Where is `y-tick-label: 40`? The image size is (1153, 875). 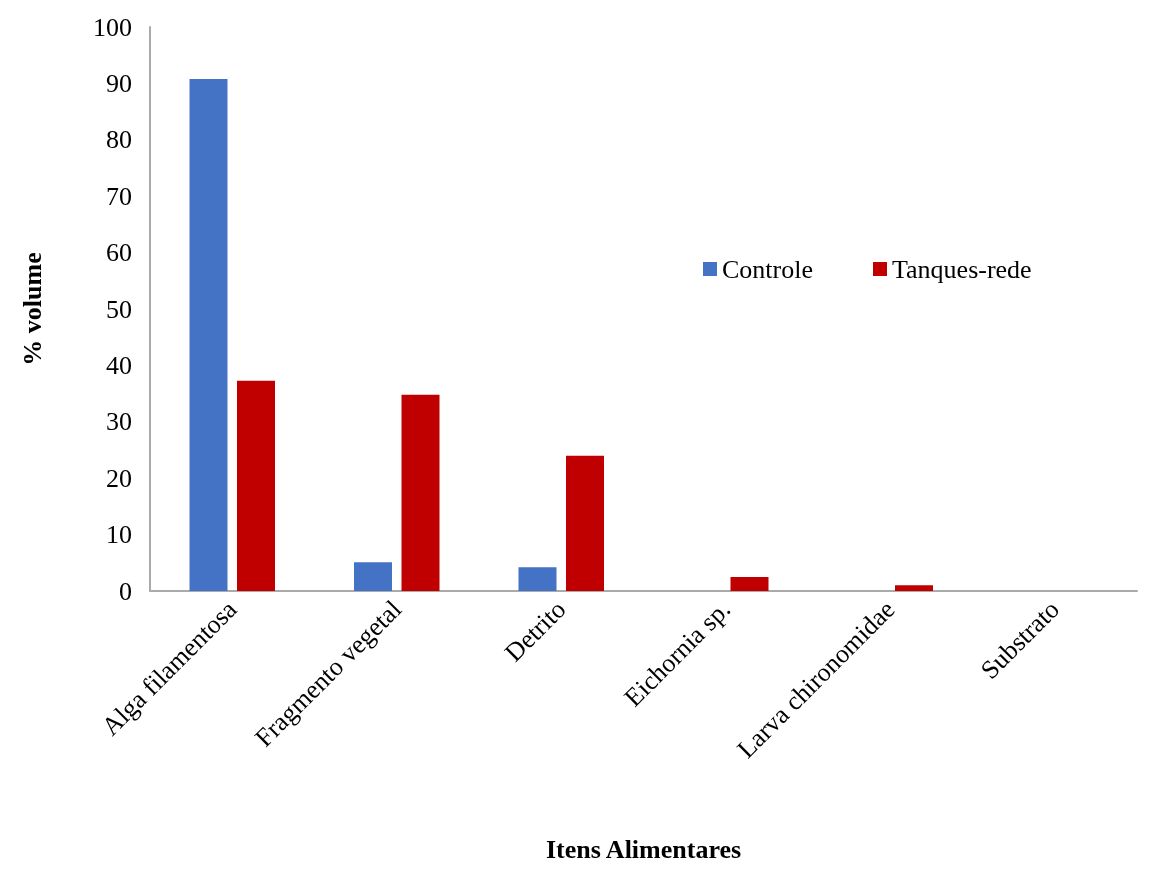
y-tick-label: 40 is located at coordinates (119, 365).